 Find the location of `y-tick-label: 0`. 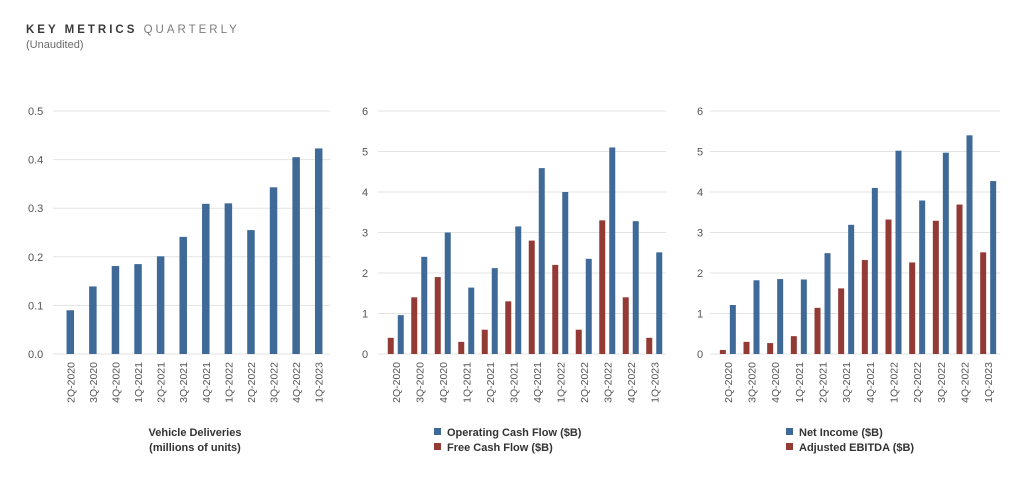

y-tick-label: 0 is located at coordinates (365, 355).